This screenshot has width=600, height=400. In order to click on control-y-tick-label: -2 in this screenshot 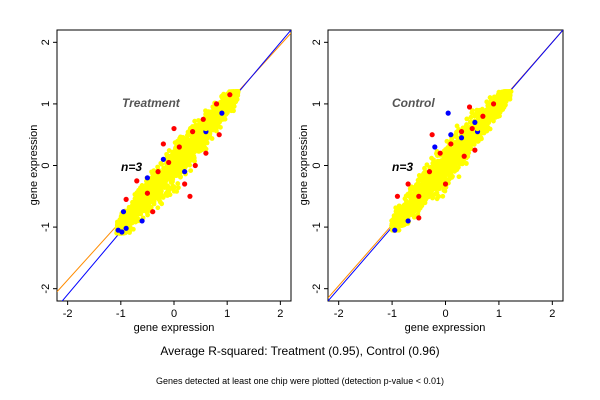, I will do `click(317, 289)`.